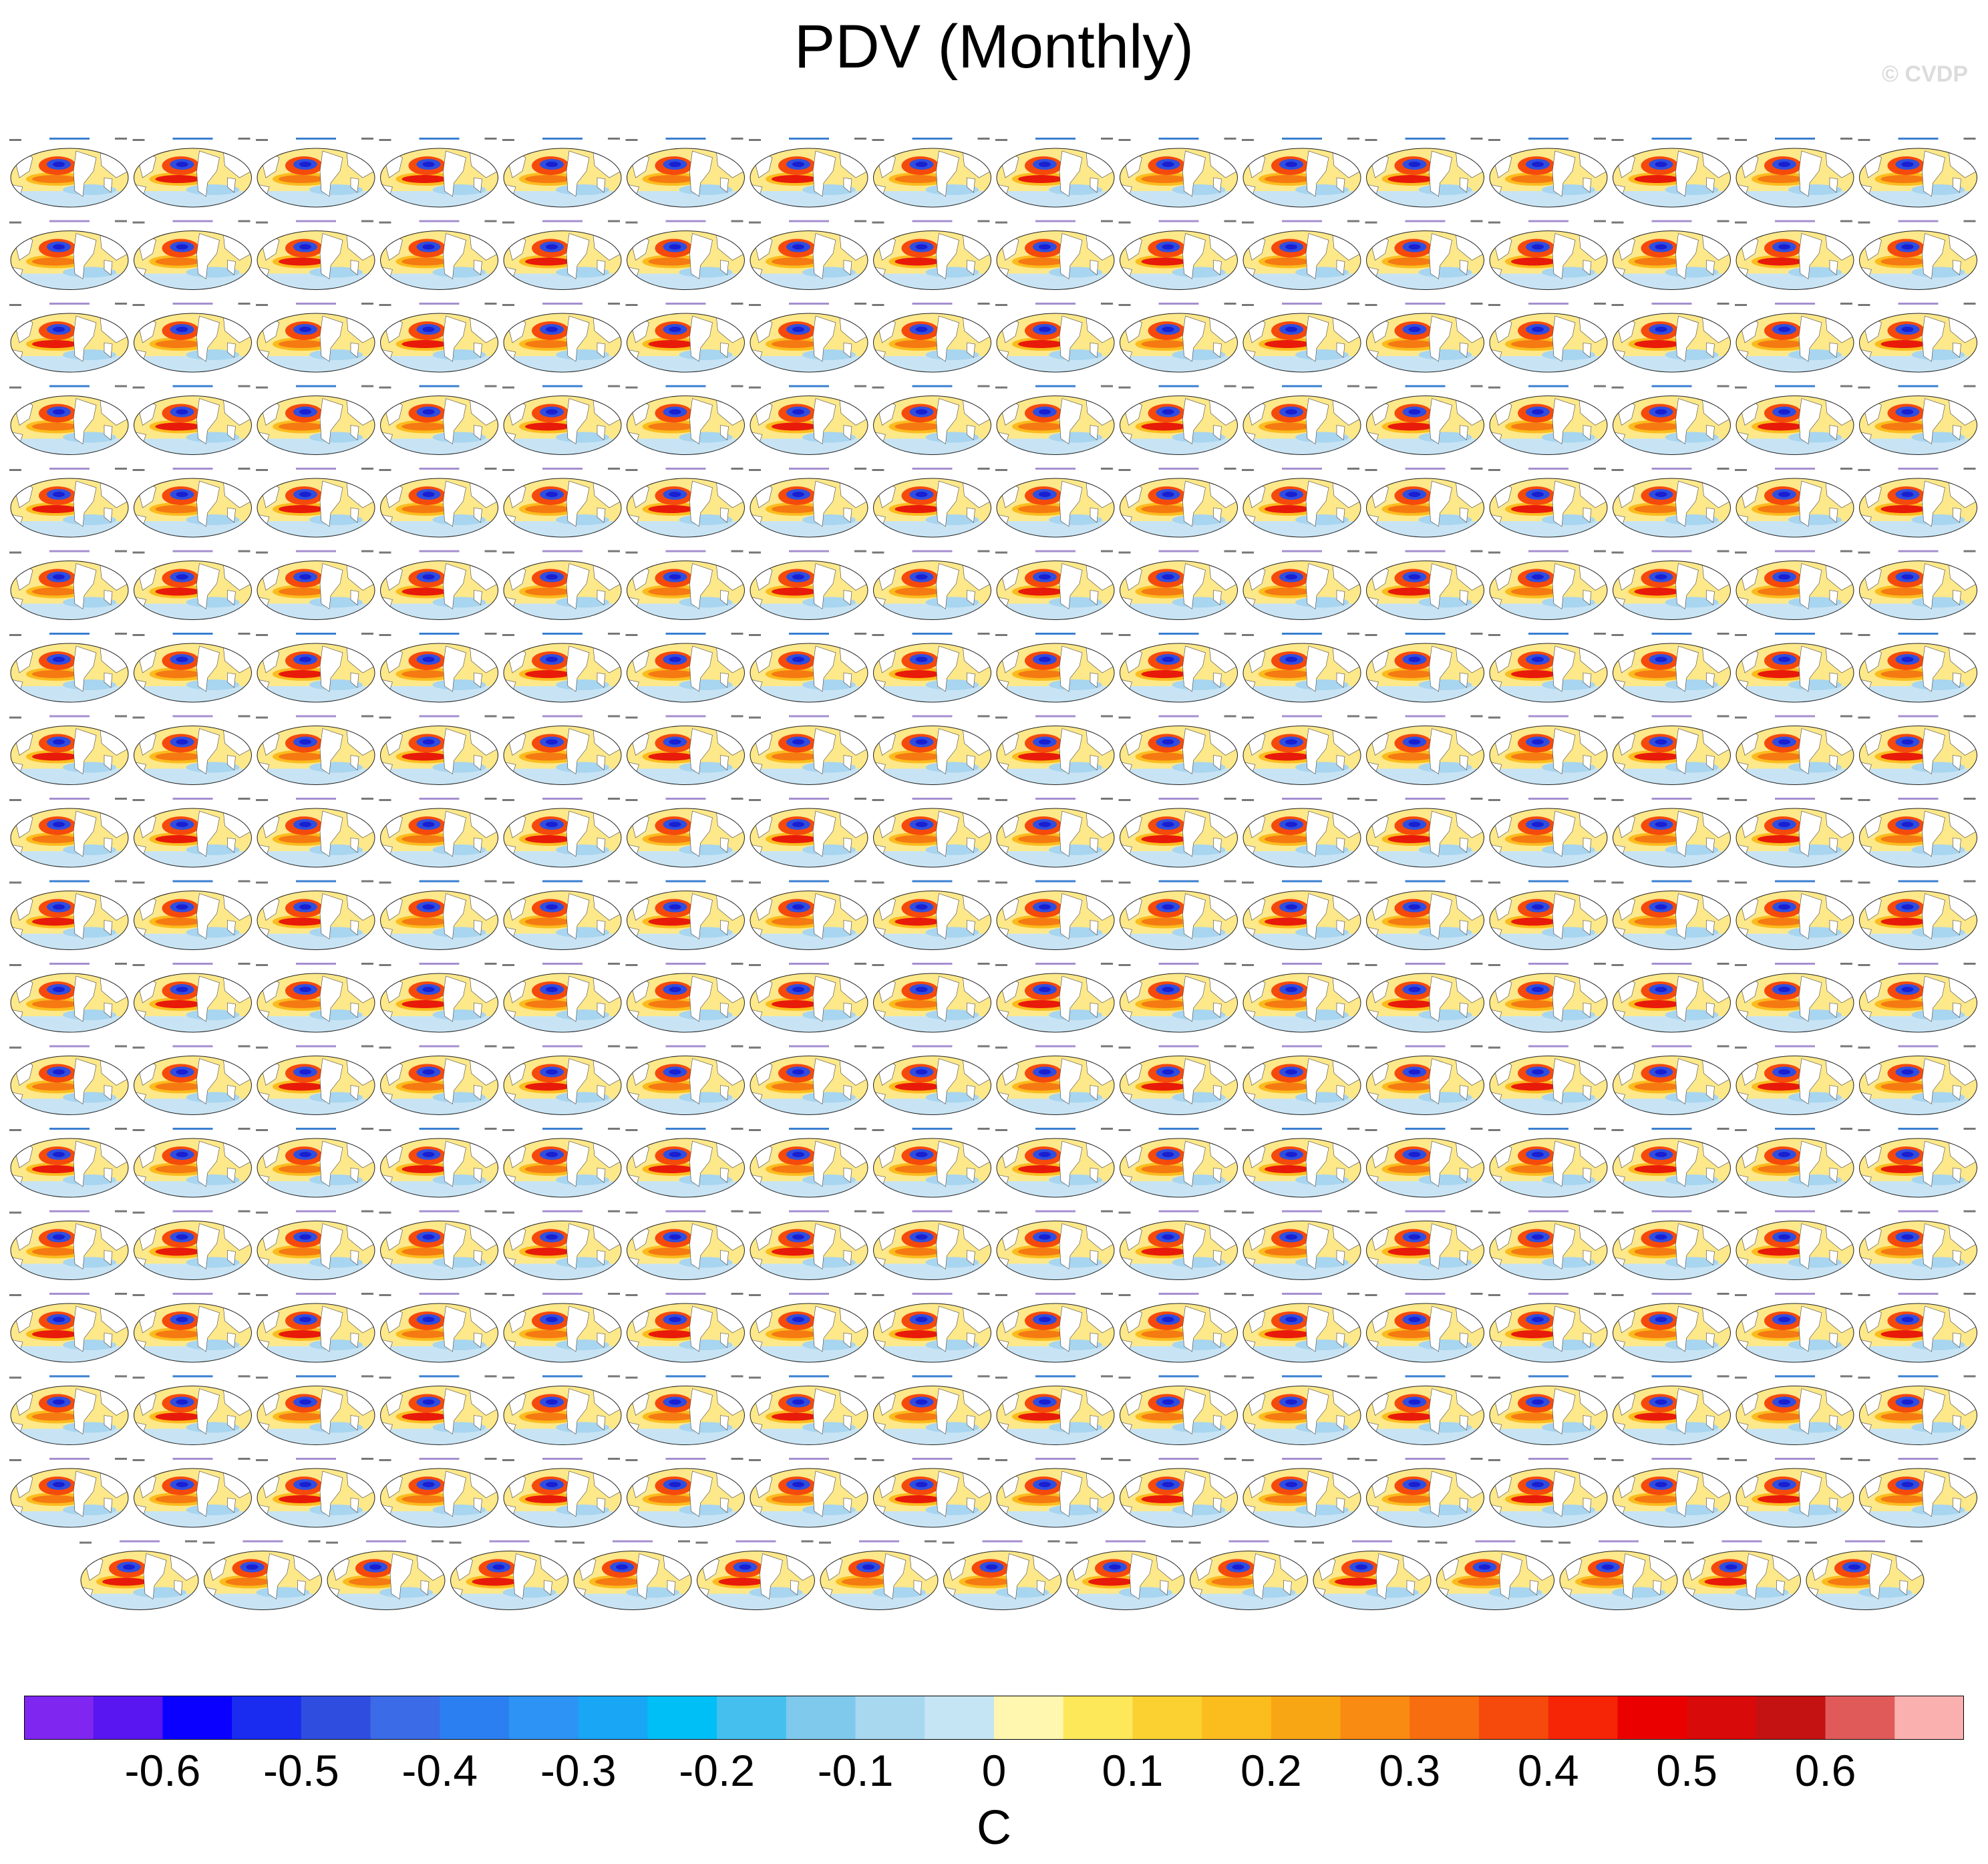 The width and height of the screenshot is (1988, 1864). Describe the element at coordinates (994, 1770) in the screenshot. I see `colorbar-tick-label: 0` at that location.